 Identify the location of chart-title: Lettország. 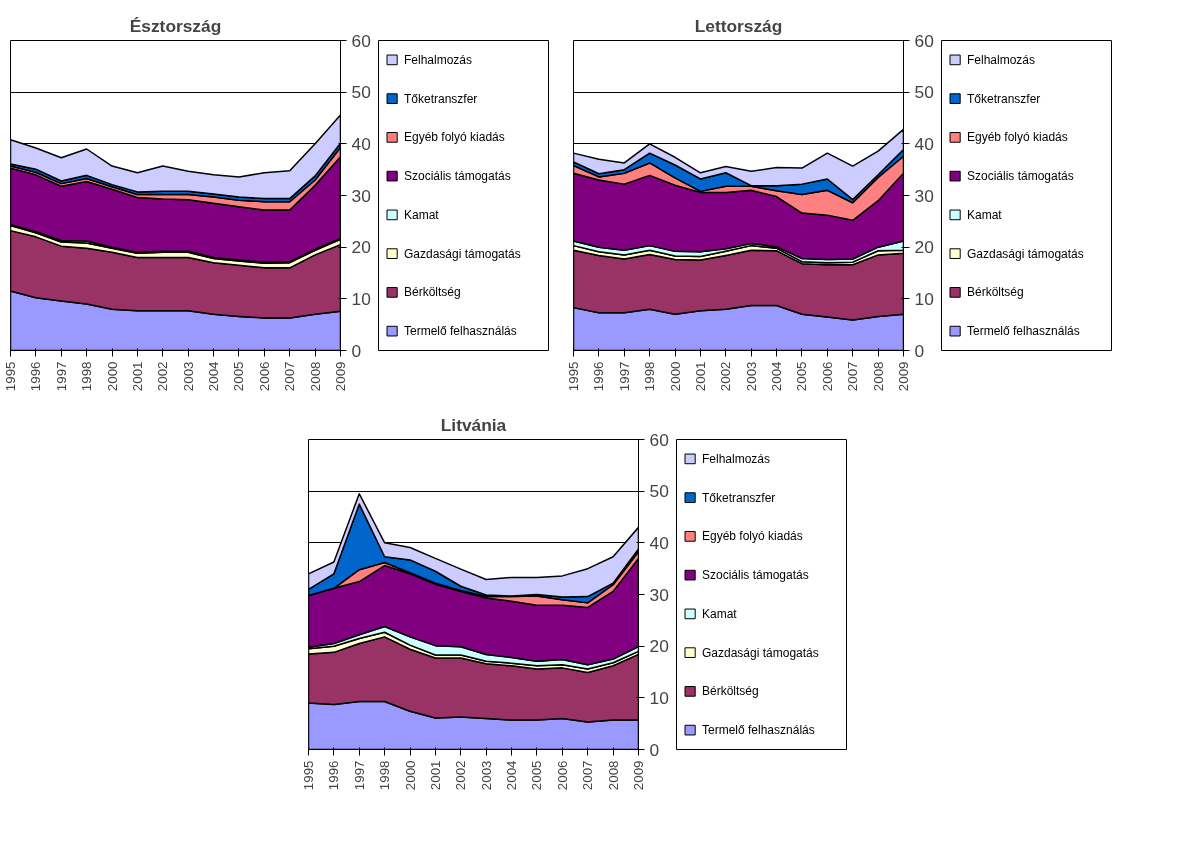
(738, 25).